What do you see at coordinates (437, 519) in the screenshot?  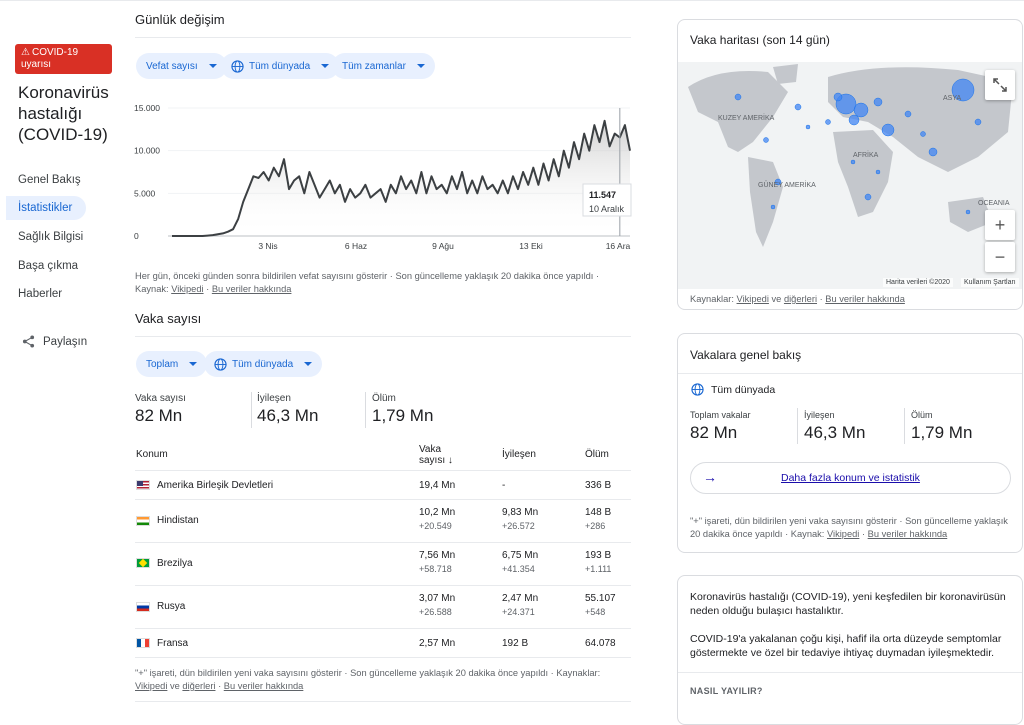 I see `row-cases: 10,2 Mn +20.549` at bounding box center [437, 519].